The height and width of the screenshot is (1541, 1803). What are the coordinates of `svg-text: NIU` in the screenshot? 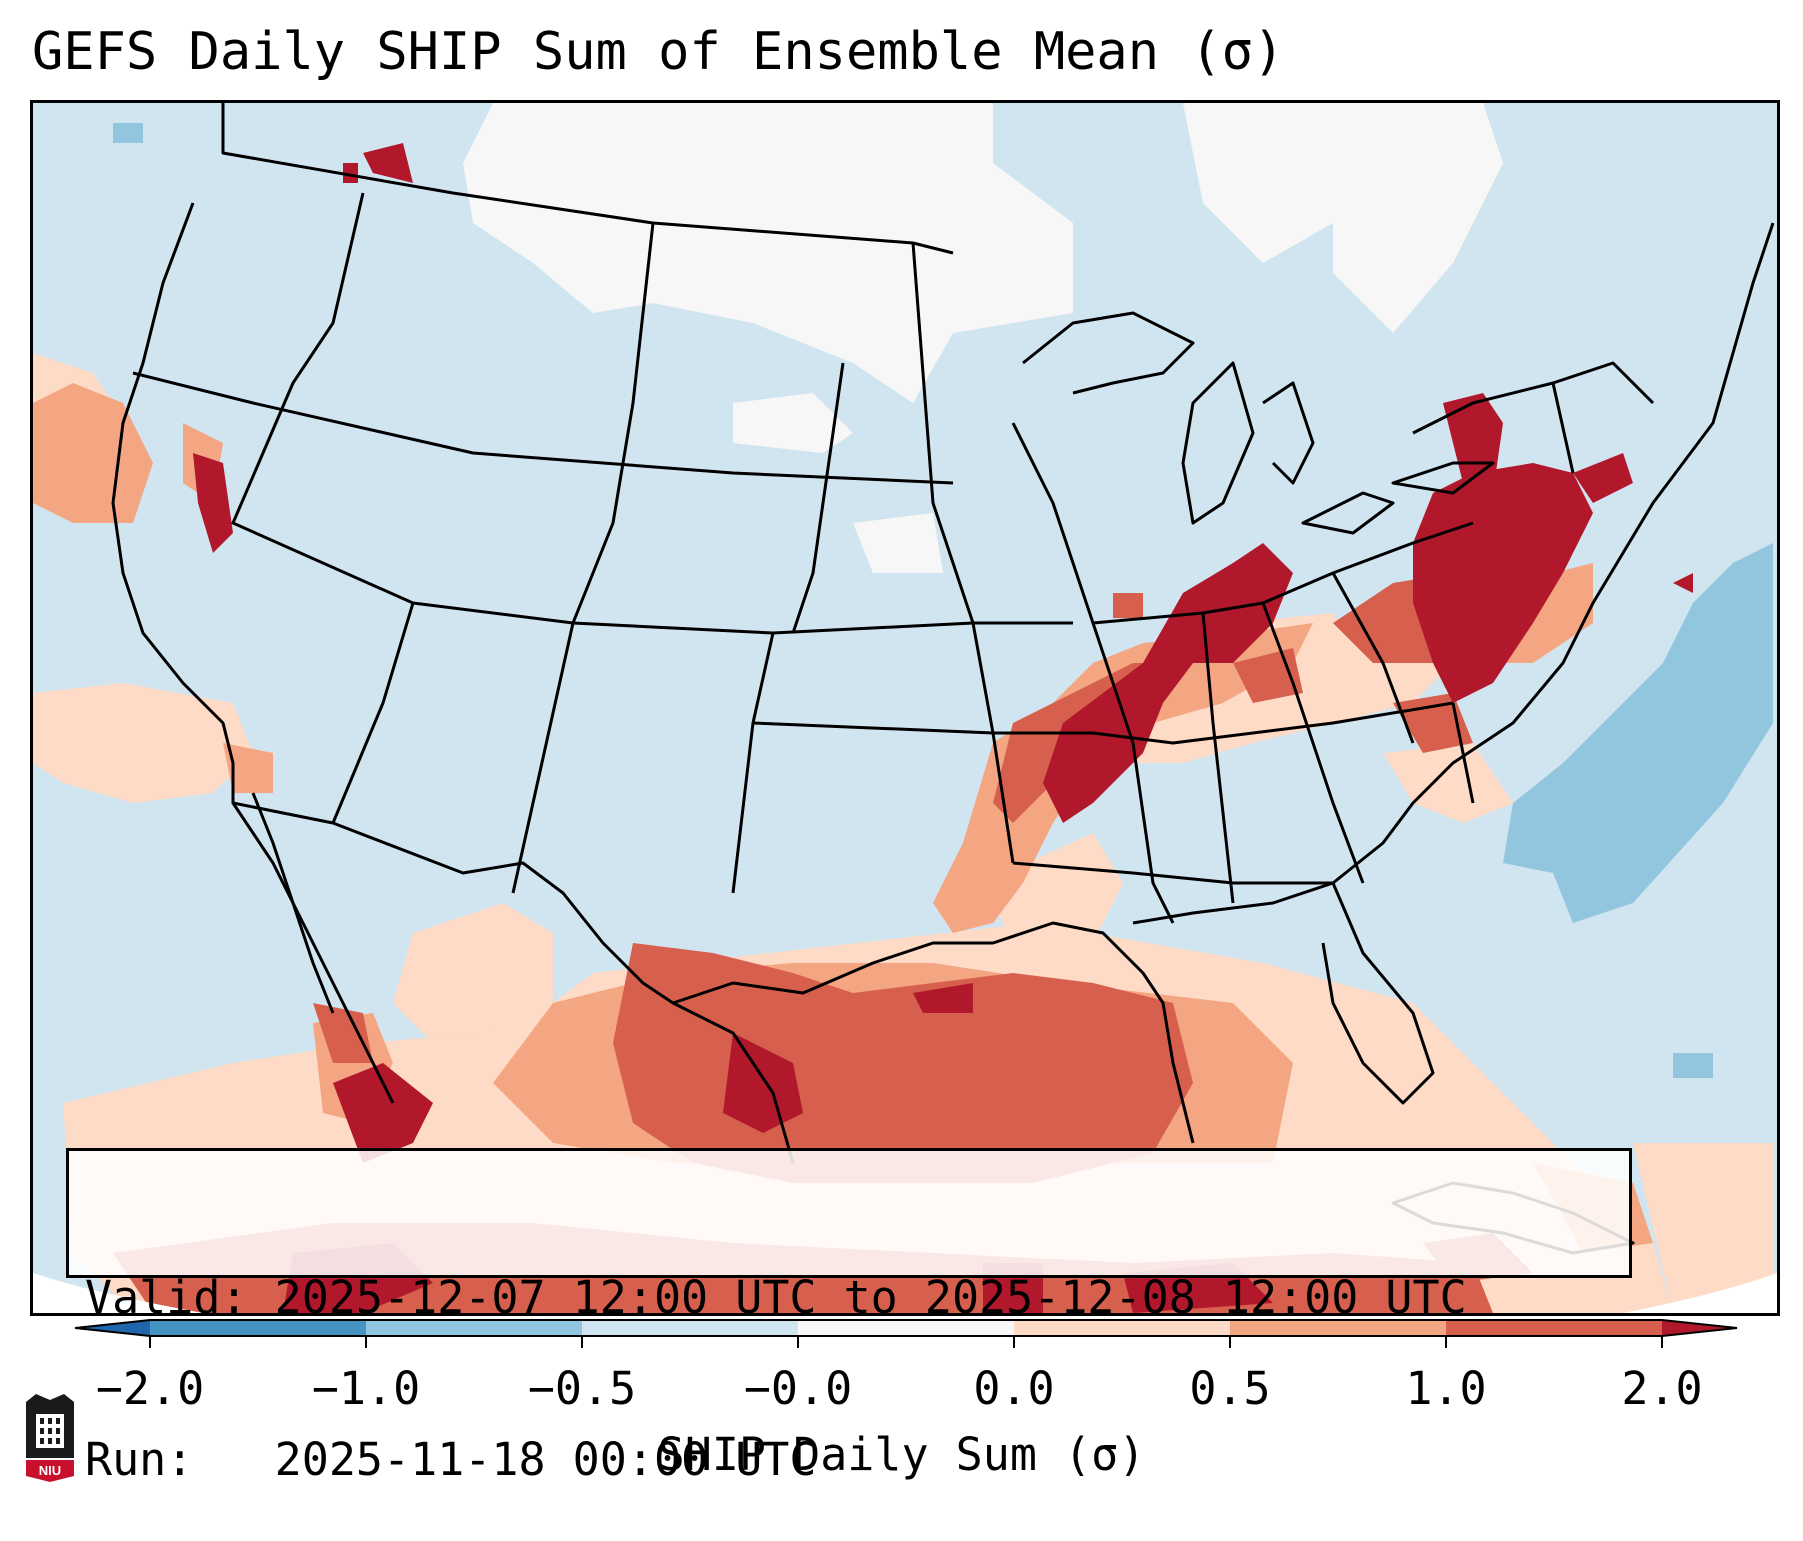 It's located at (50, 1470).